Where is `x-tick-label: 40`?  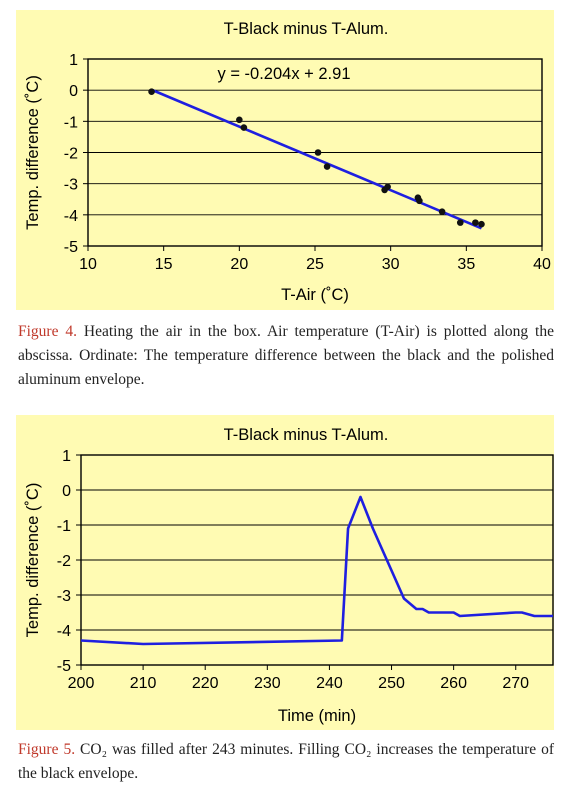
x-tick-label: 40 is located at coordinates (542, 264).